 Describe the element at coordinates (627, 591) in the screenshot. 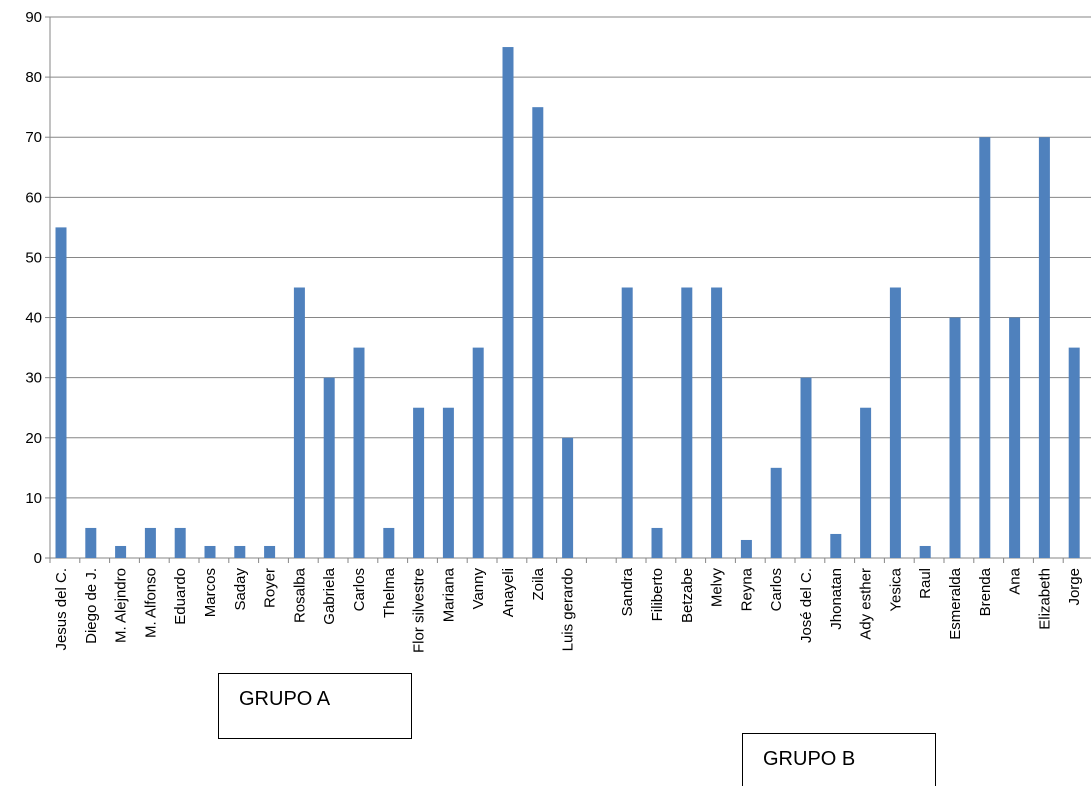

I see `x-tick-label: Sandra` at that location.